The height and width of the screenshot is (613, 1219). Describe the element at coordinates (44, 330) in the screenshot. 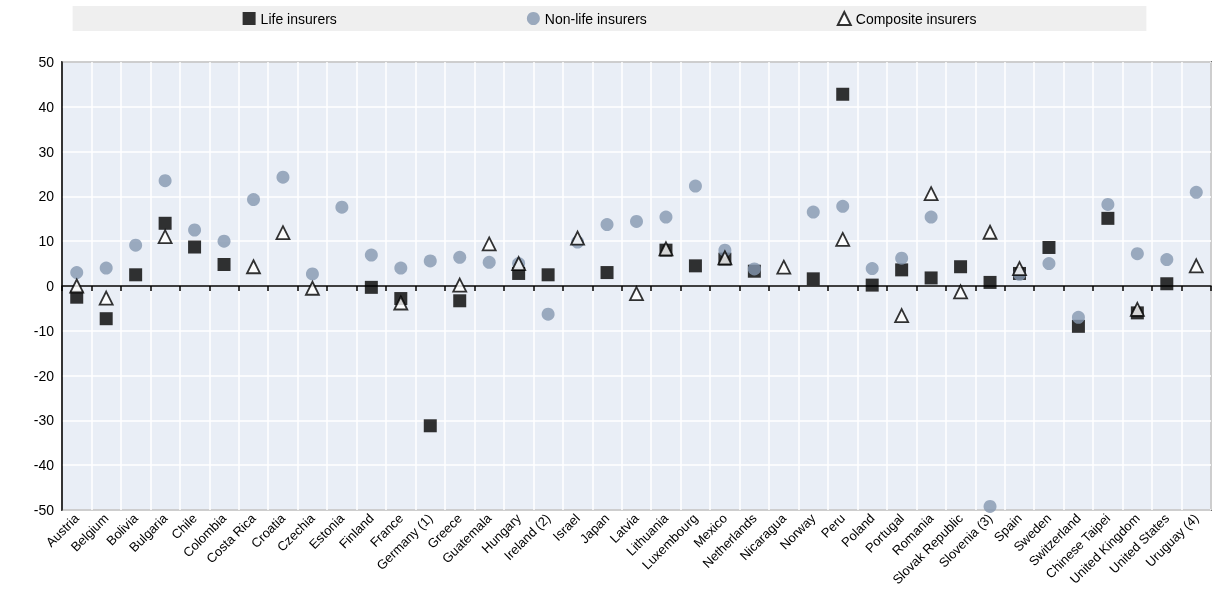

I see `y-tick-label: -10` at that location.